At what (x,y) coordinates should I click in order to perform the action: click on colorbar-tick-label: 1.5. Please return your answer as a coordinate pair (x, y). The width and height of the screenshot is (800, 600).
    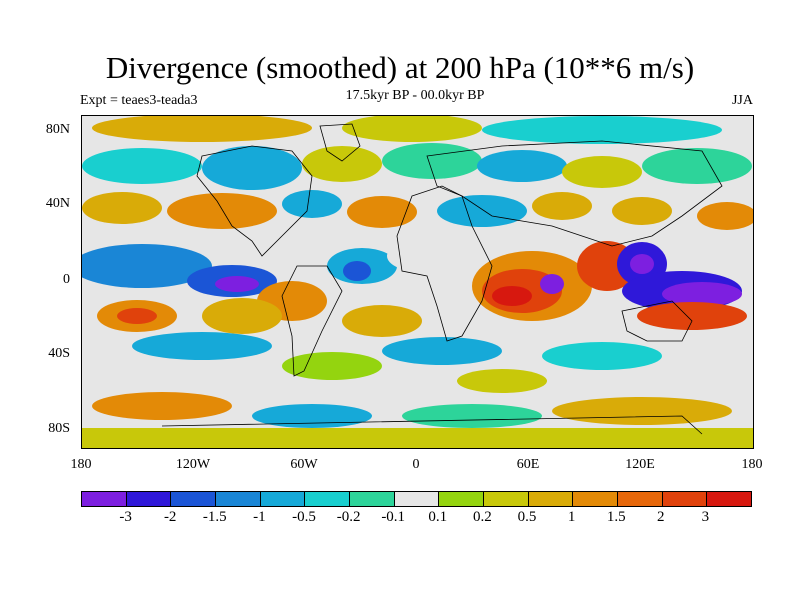
    Looking at the image, I should click on (616, 517).